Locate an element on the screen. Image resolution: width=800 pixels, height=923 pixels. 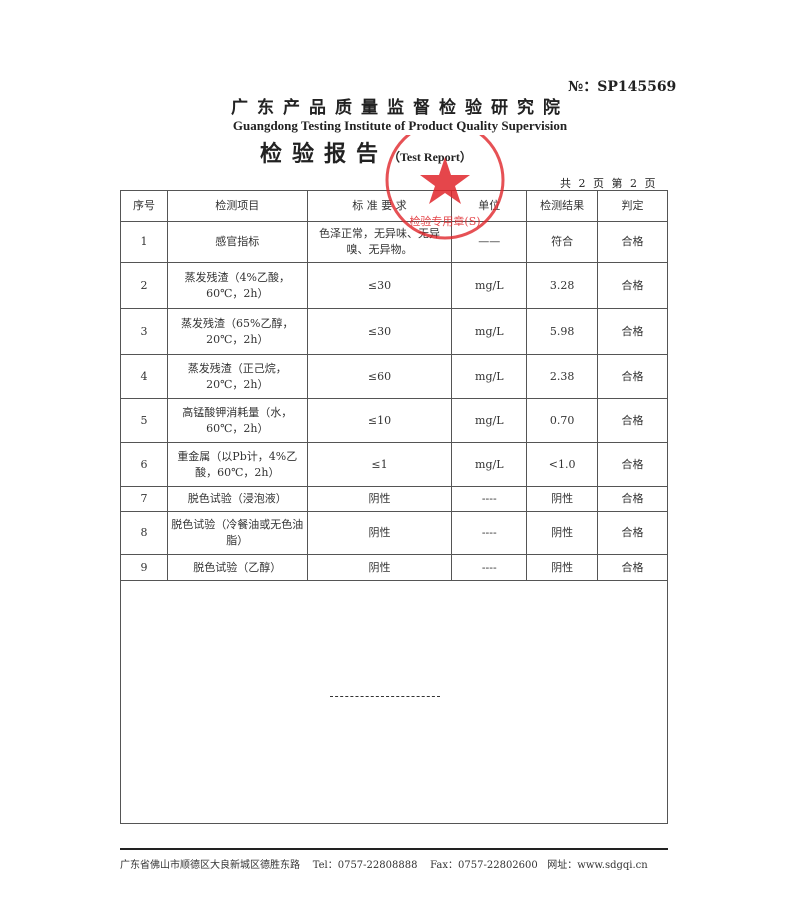
table-row: 4 蒸发残渣（正己烷，20℃，2h） ≤60 mg/L 2.38 合格 is located at coordinates (394, 376).